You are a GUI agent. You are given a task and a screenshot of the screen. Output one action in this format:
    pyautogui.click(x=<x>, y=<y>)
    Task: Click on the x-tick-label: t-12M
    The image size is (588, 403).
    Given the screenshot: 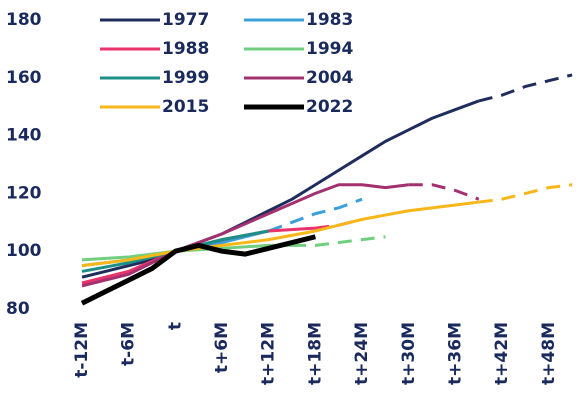 What is the action you would take?
    pyautogui.click(x=82, y=350)
    